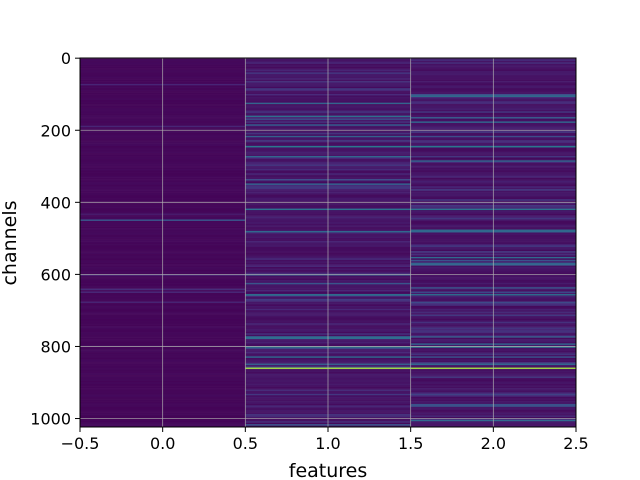 This screenshot has width=640, height=480. Describe the element at coordinates (575, 443) in the screenshot. I see `x-tick-label: 2.5` at that location.